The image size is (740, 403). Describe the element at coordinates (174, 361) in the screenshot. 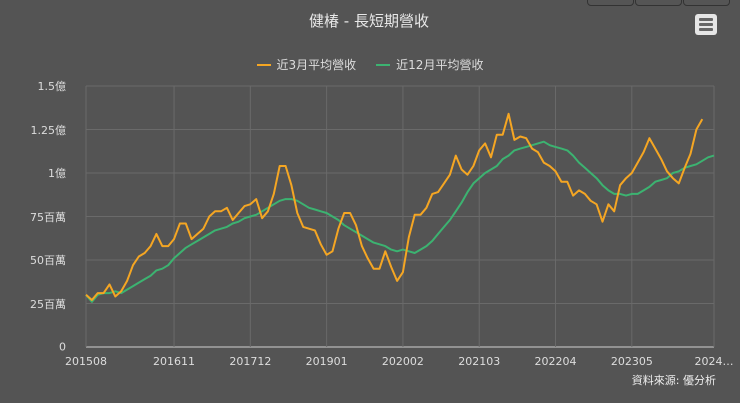

I see `x-tick-label: 201611` at that location.